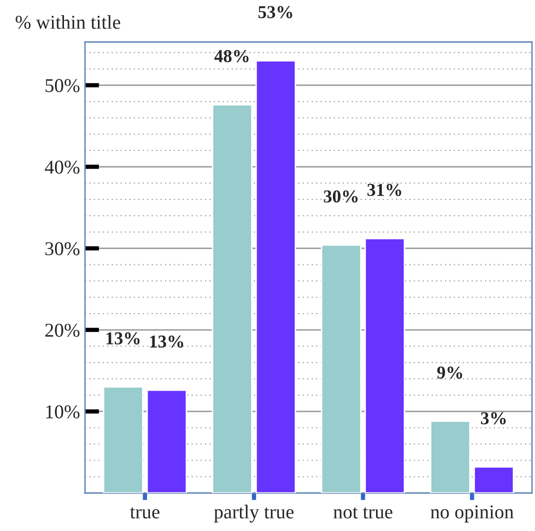 This screenshot has height=531, width=535. I want to click on data-label: 53%, so click(275, 12).